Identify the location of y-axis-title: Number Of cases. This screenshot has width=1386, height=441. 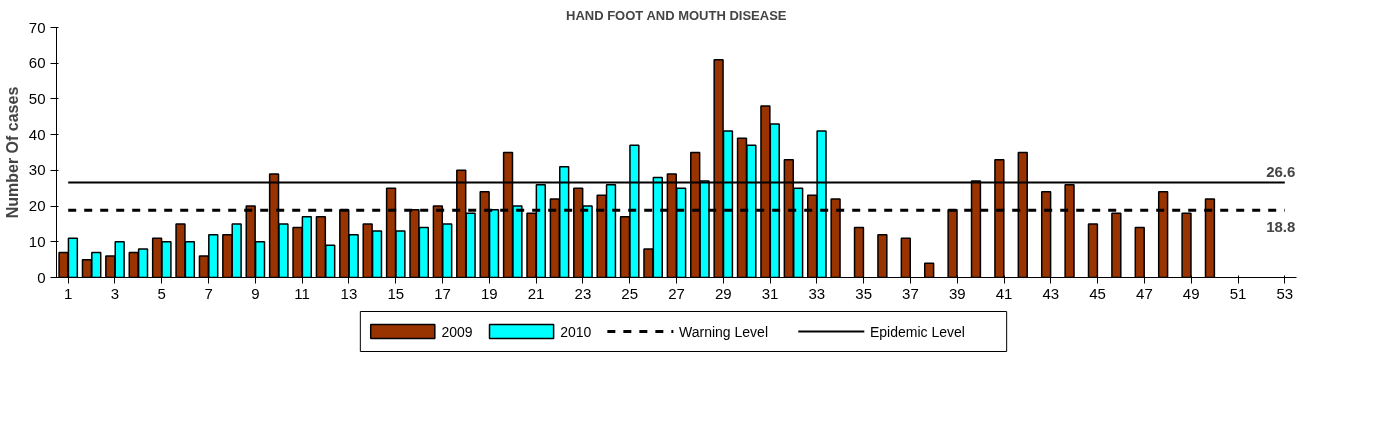
(12, 152).